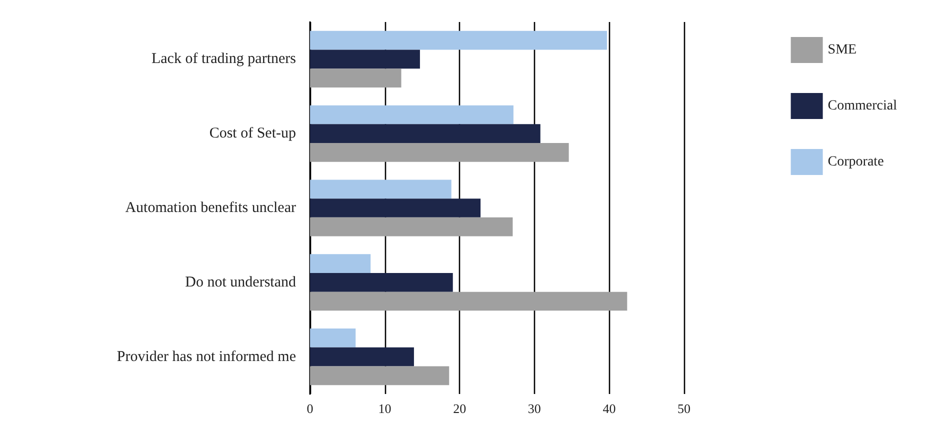  What do you see at coordinates (385, 408) in the screenshot?
I see `x-tick-label: 10` at bounding box center [385, 408].